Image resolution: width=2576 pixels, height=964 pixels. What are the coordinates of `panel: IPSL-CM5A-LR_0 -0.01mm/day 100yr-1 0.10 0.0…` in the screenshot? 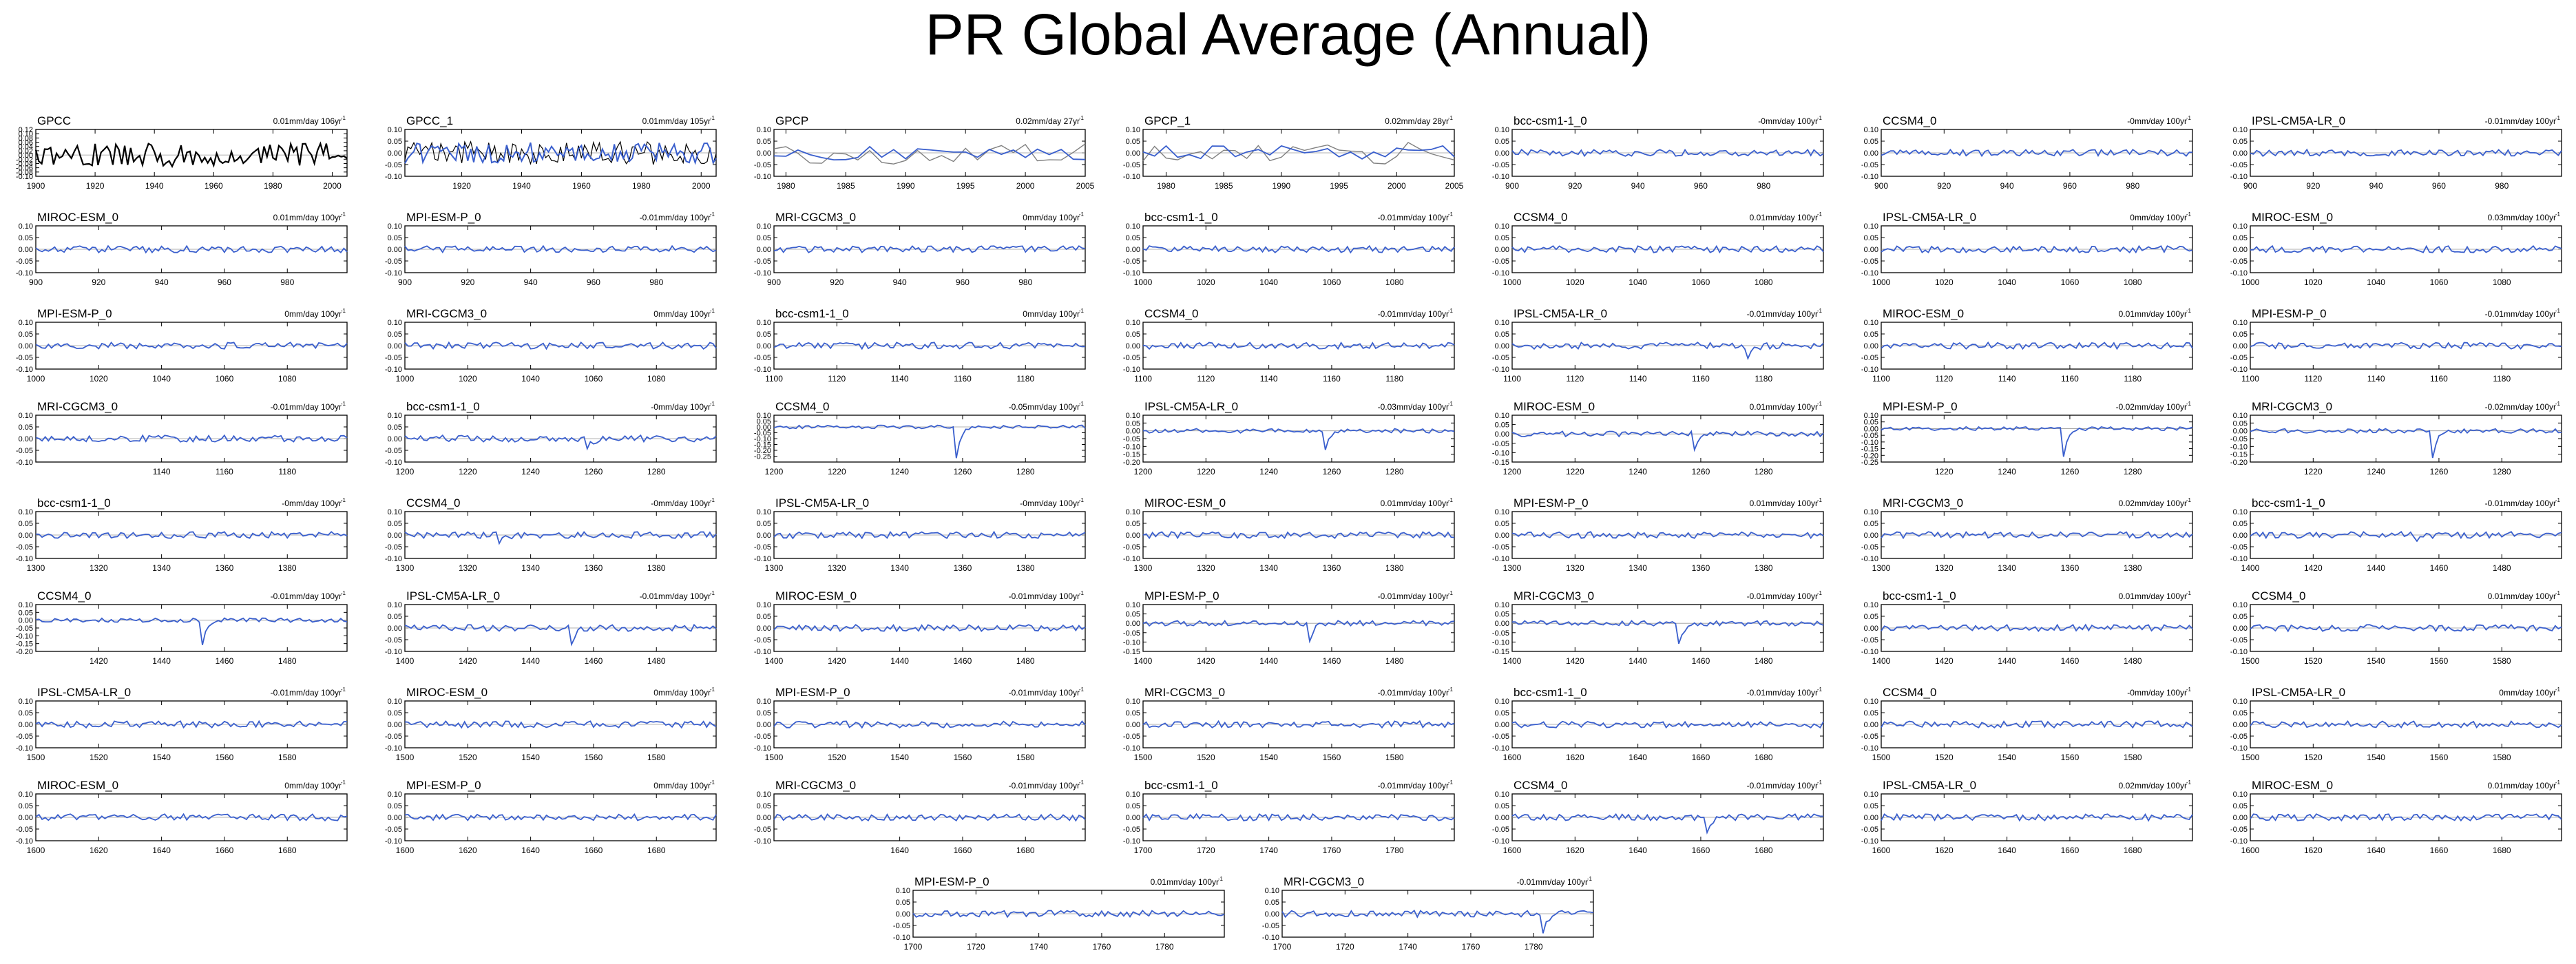 It's located at (182, 724).